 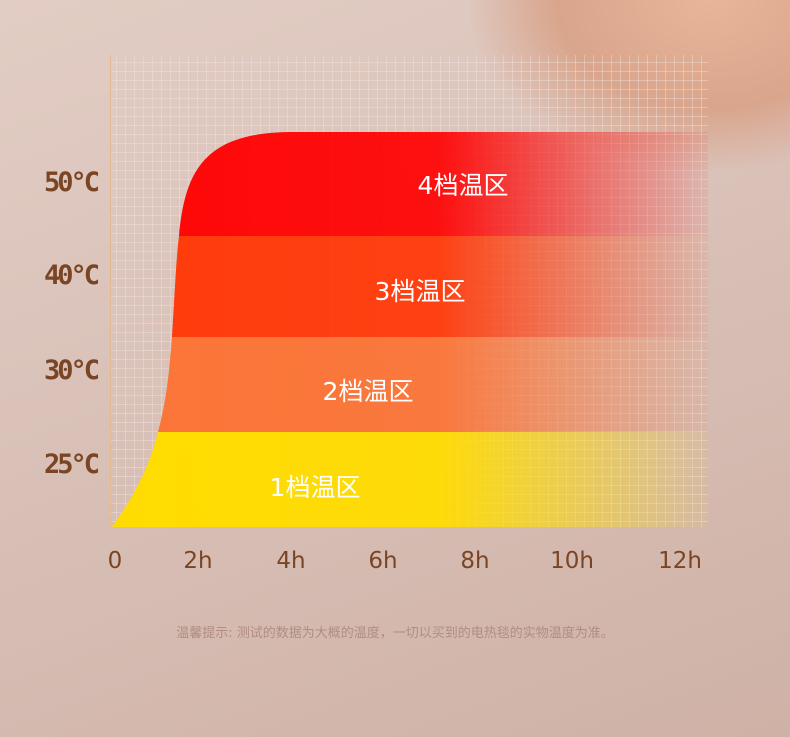 I want to click on x-tick-label: 6h, so click(x=383, y=561).